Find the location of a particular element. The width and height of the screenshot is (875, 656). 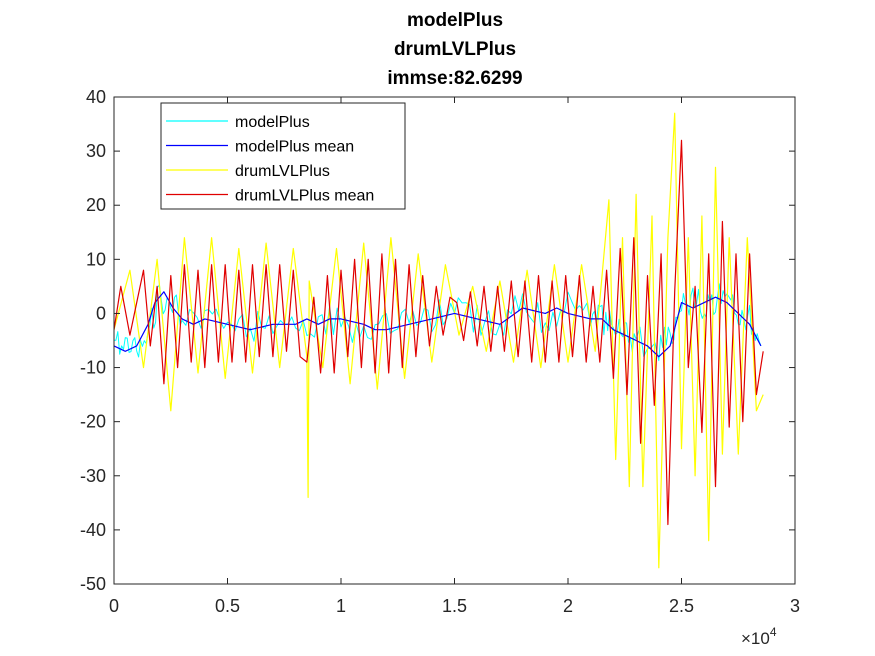

y-tick-label: 40 is located at coordinates (96, 97).